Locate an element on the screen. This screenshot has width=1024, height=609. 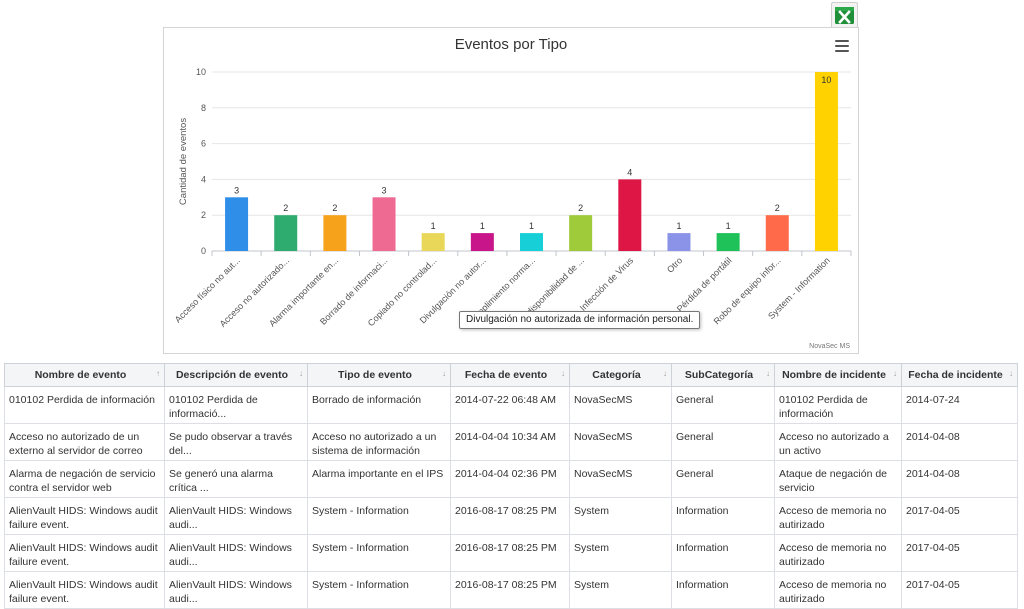
table-cell: Acceso de memoria no autirizado is located at coordinates (838, 516).